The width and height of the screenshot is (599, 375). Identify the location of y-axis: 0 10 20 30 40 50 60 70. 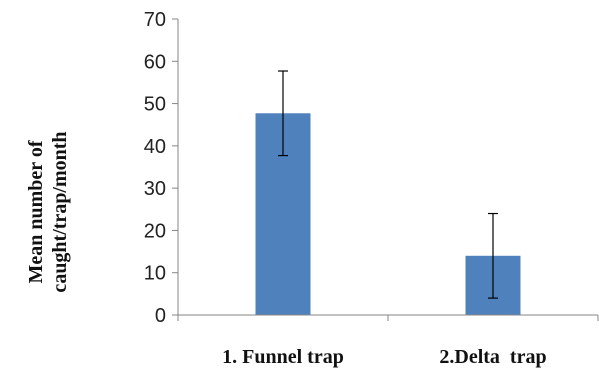
(161, 168).